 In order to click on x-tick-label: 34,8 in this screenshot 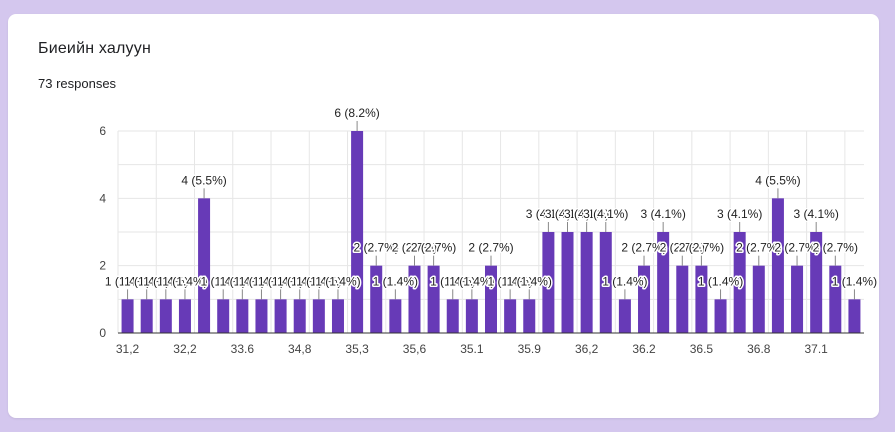, I will do `click(300, 349)`.